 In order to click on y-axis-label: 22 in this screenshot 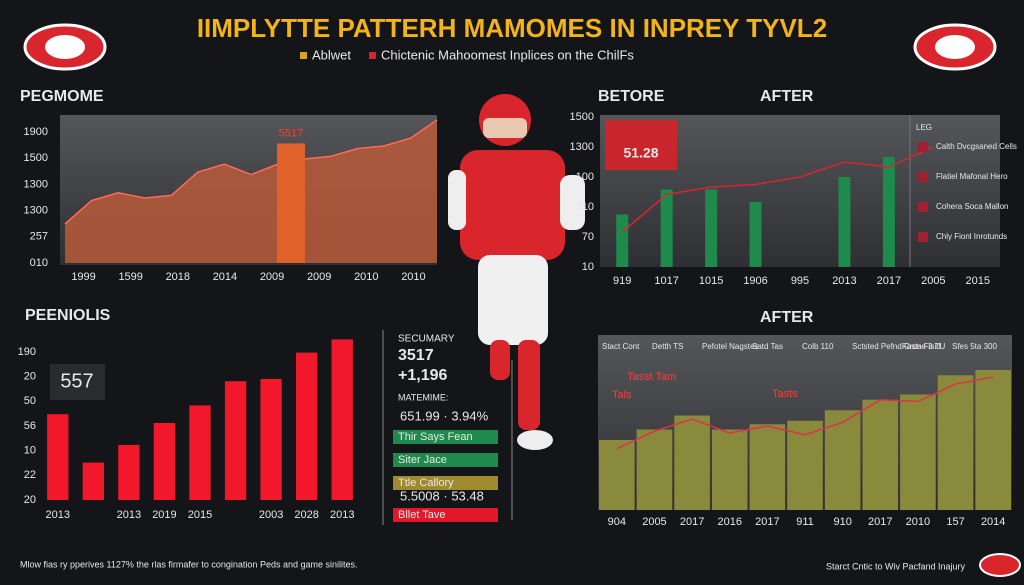, I will do `click(30, 475)`.